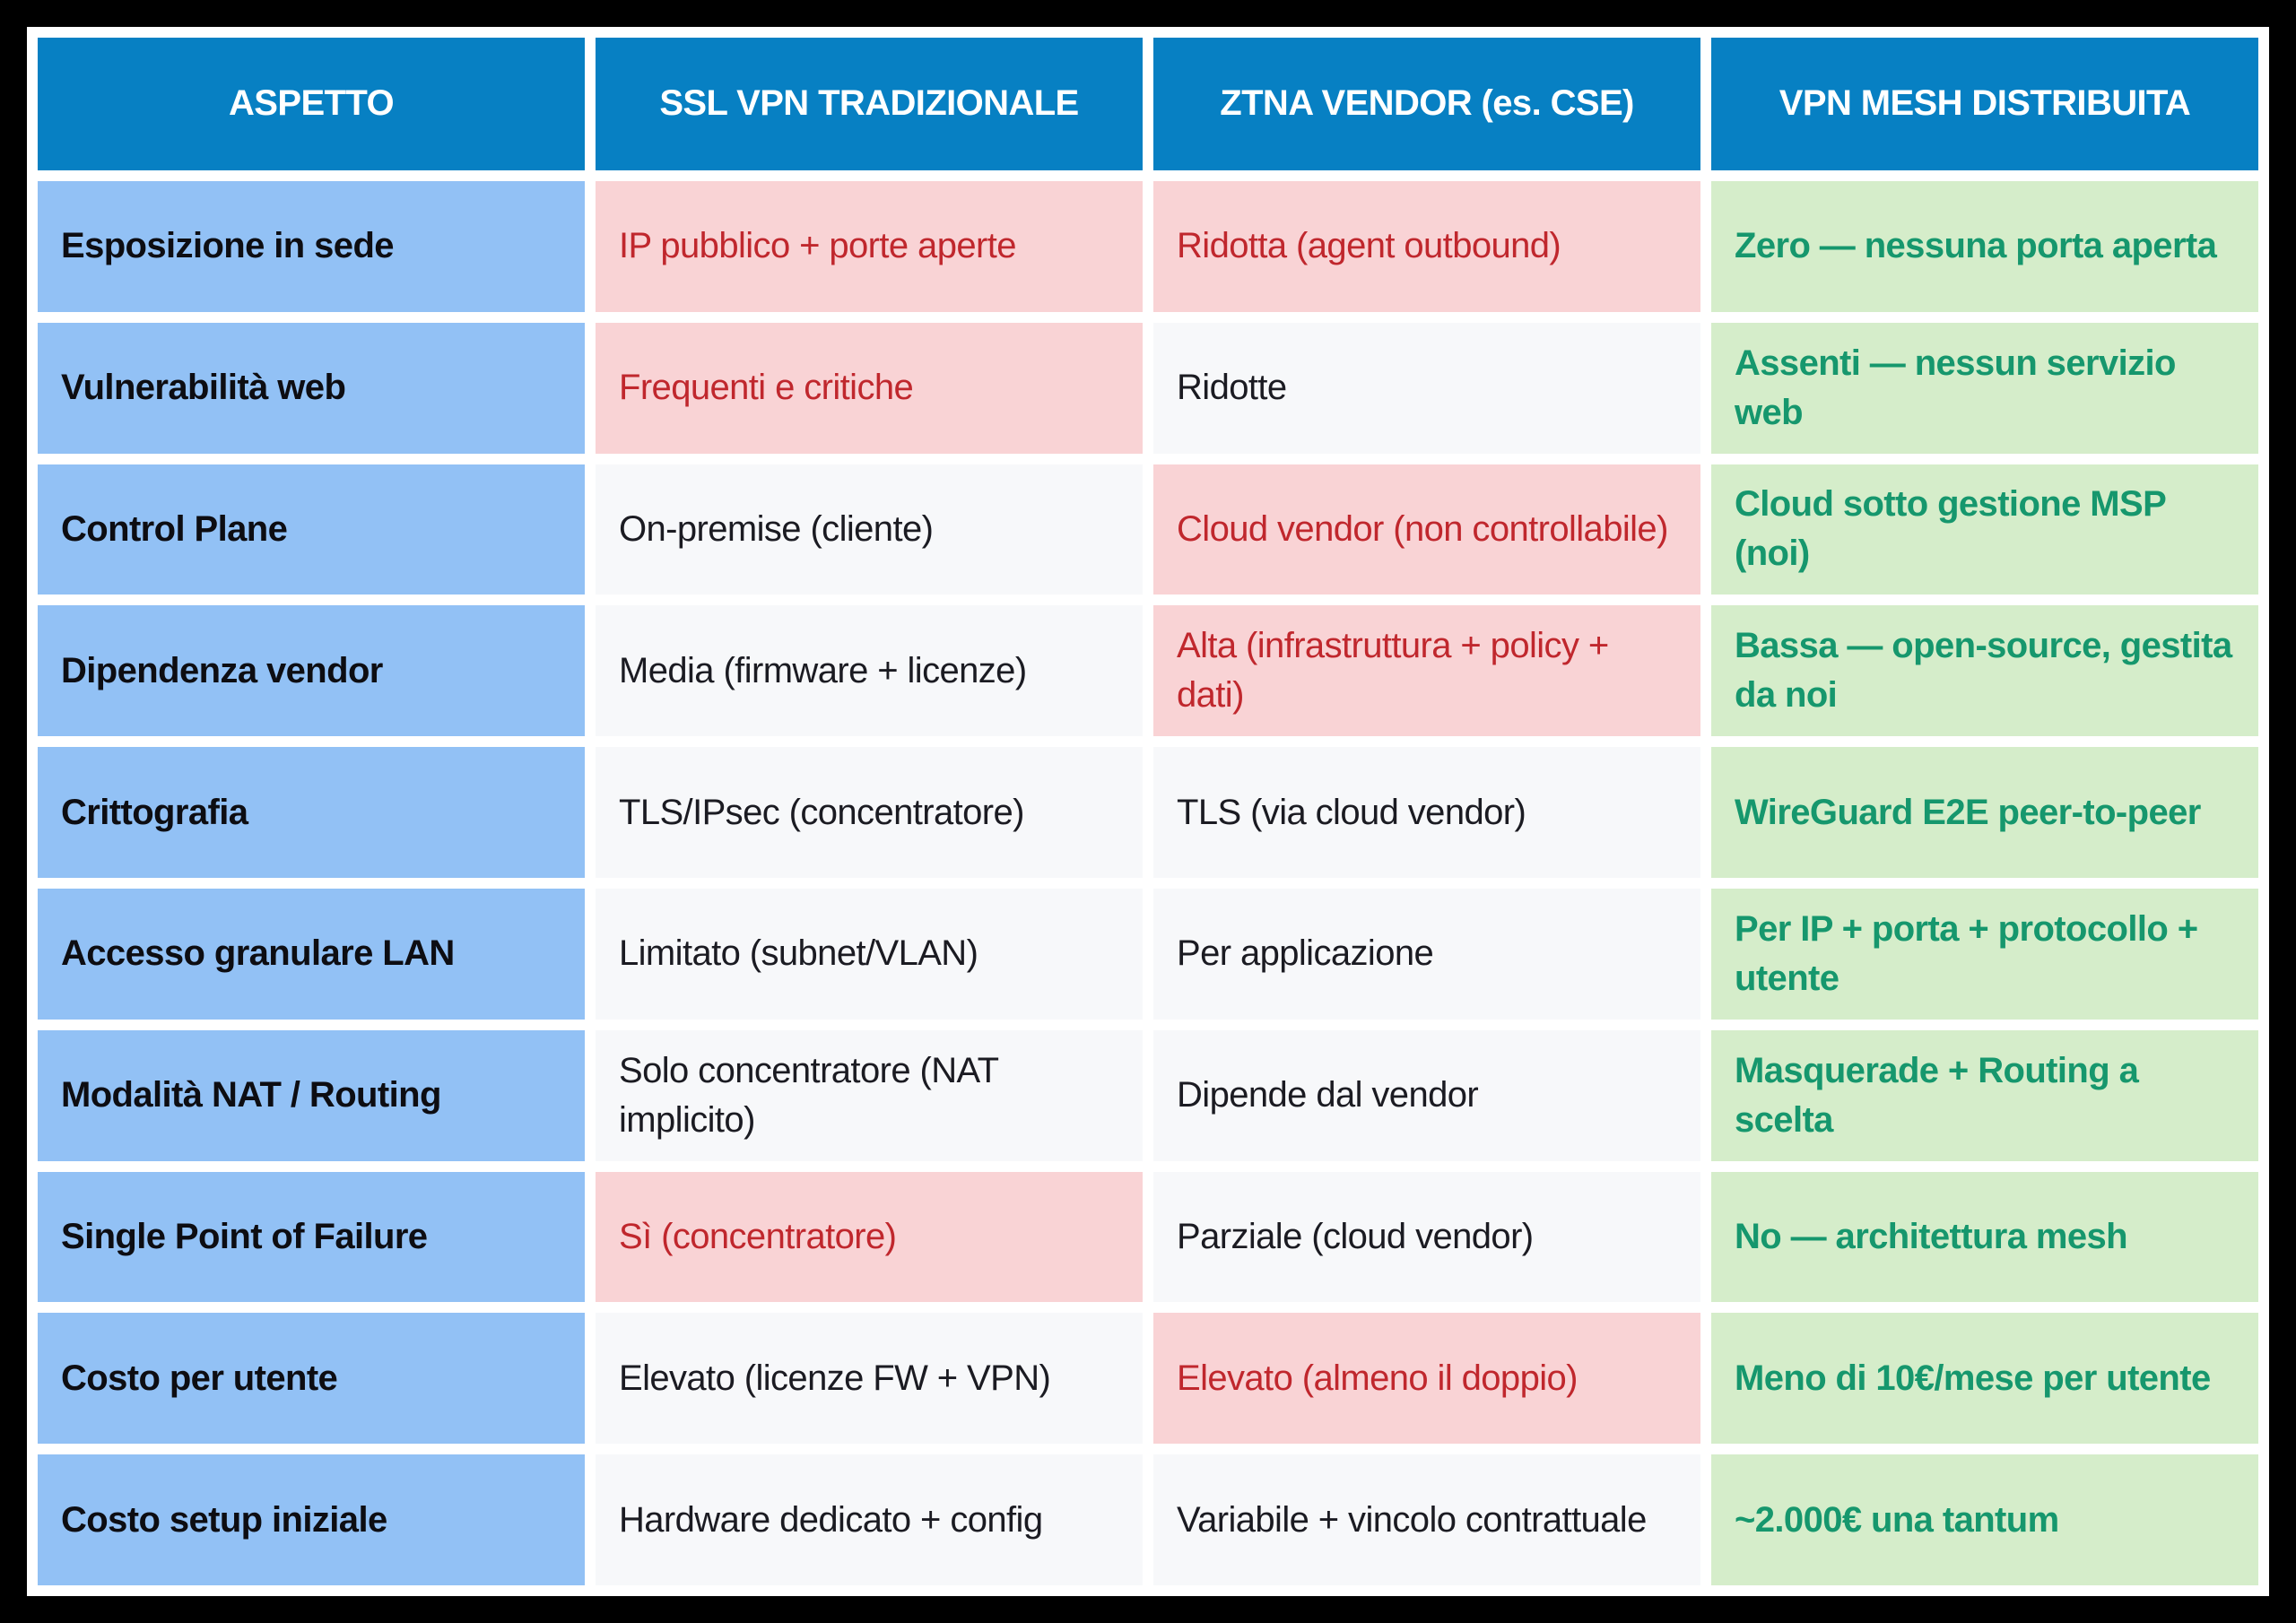  What do you see at coordinates (1426, 388) in the screenshot?
I see `value-cell: Ridotte` at bounding box center [1426, 388].